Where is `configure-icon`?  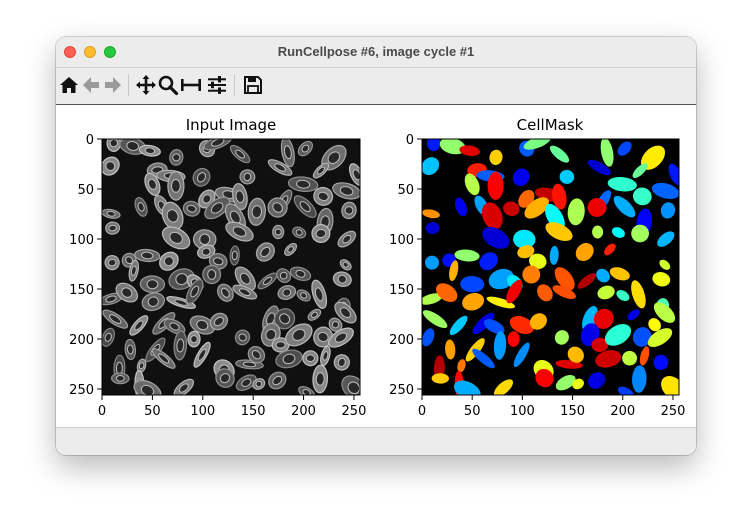
configure-icon is located at coordinates (217, 85).